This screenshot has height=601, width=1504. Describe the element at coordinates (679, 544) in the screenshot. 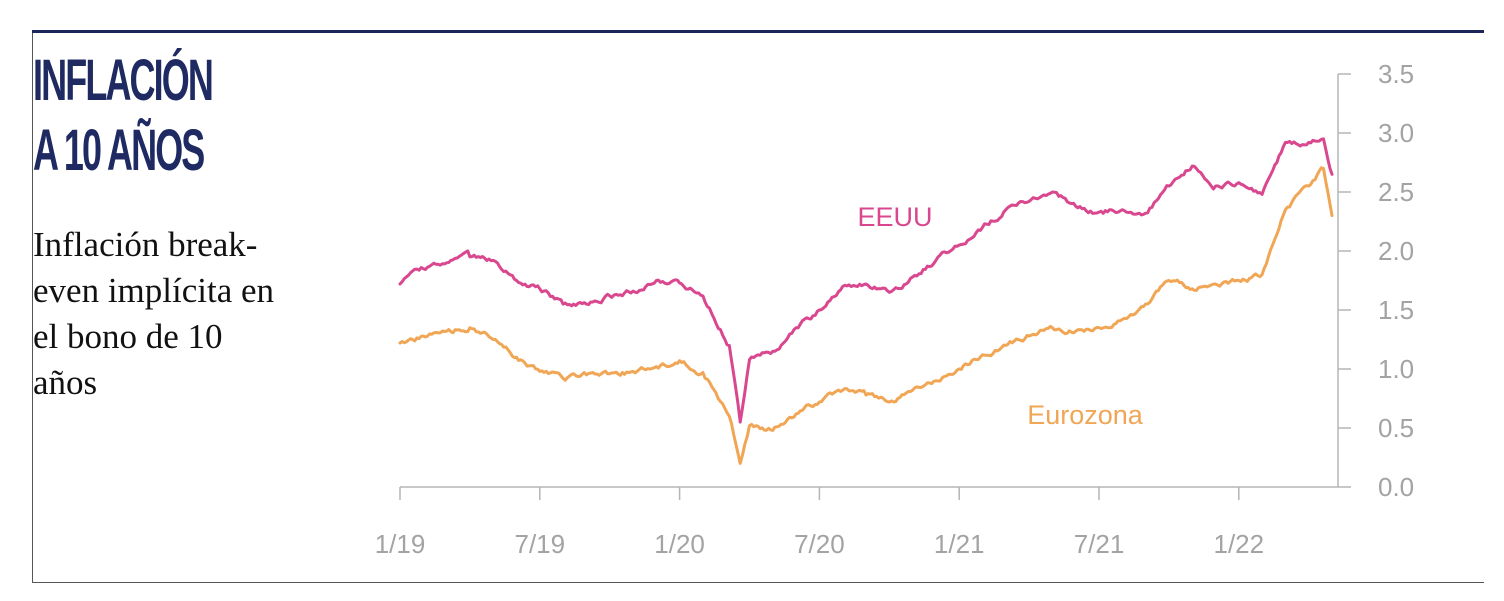

I see `x-tick-label: 1/20` at that location.